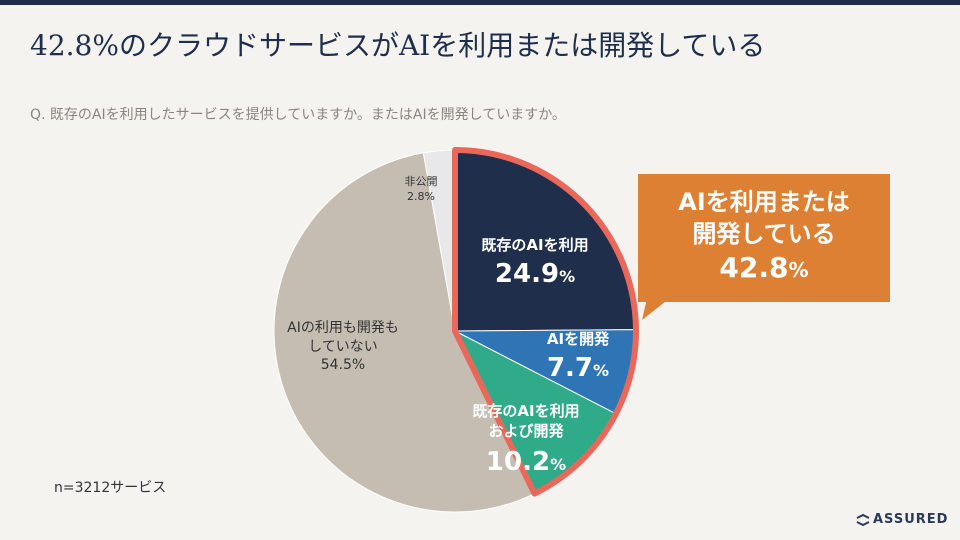 This screenshot has width=960, height=540. Describe the element at coordinates (480, 2) in the screenshot. I see `top-accent-bar` at that location.